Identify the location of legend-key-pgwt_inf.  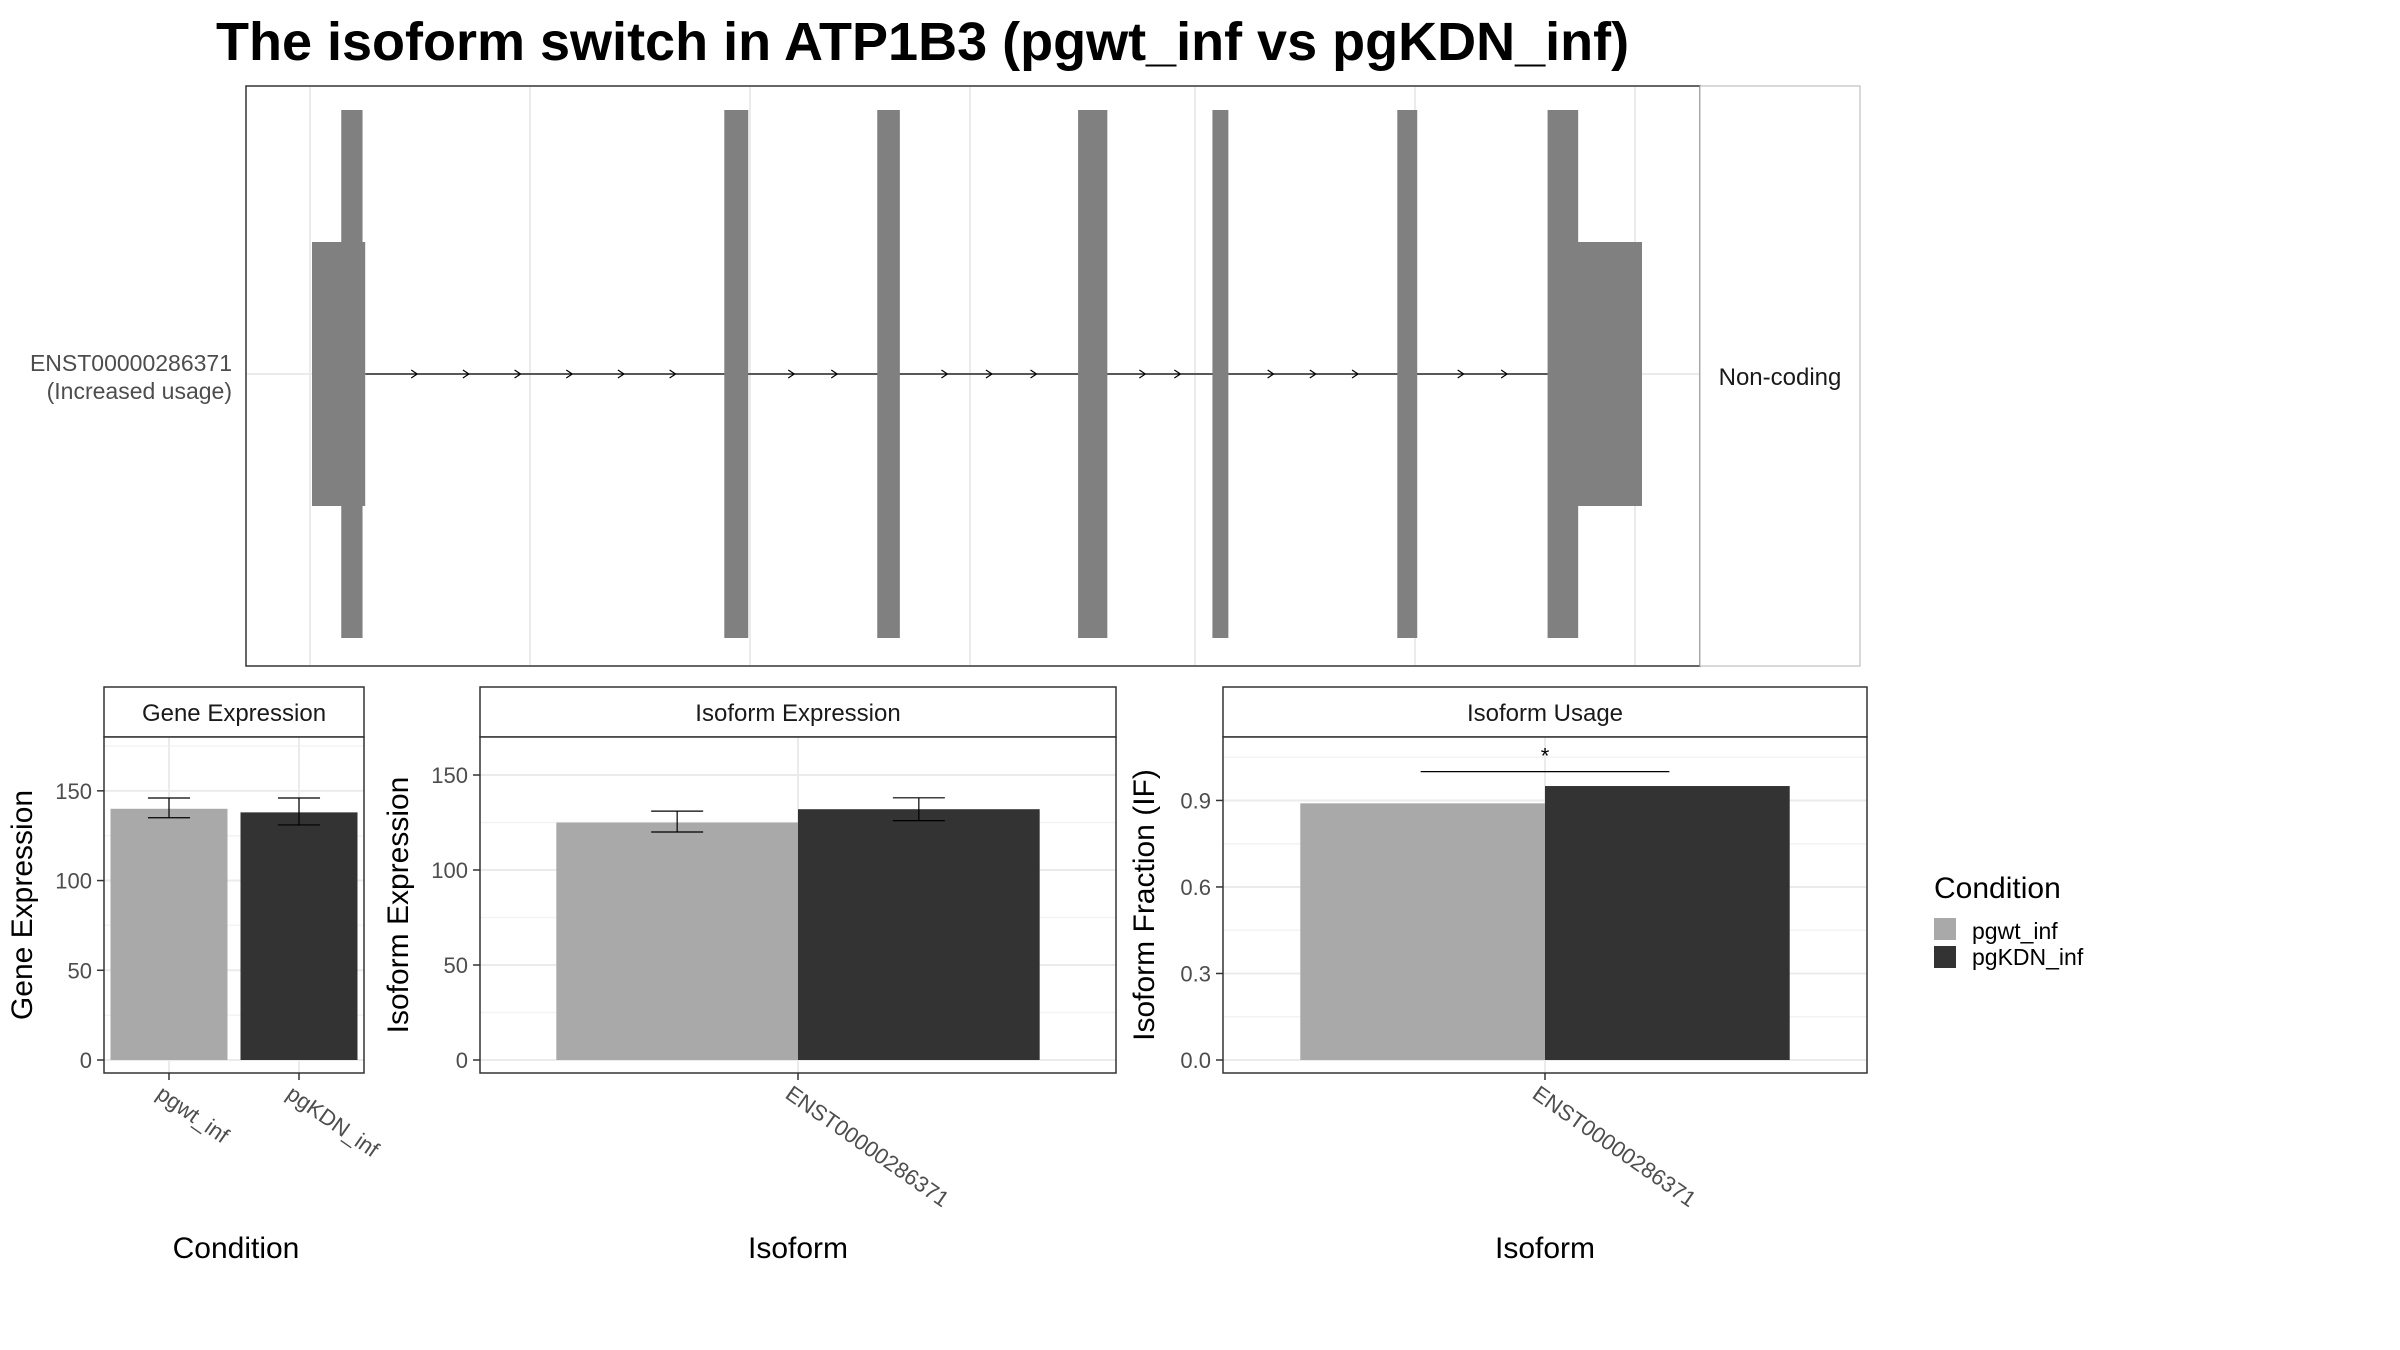
(1945, 929).